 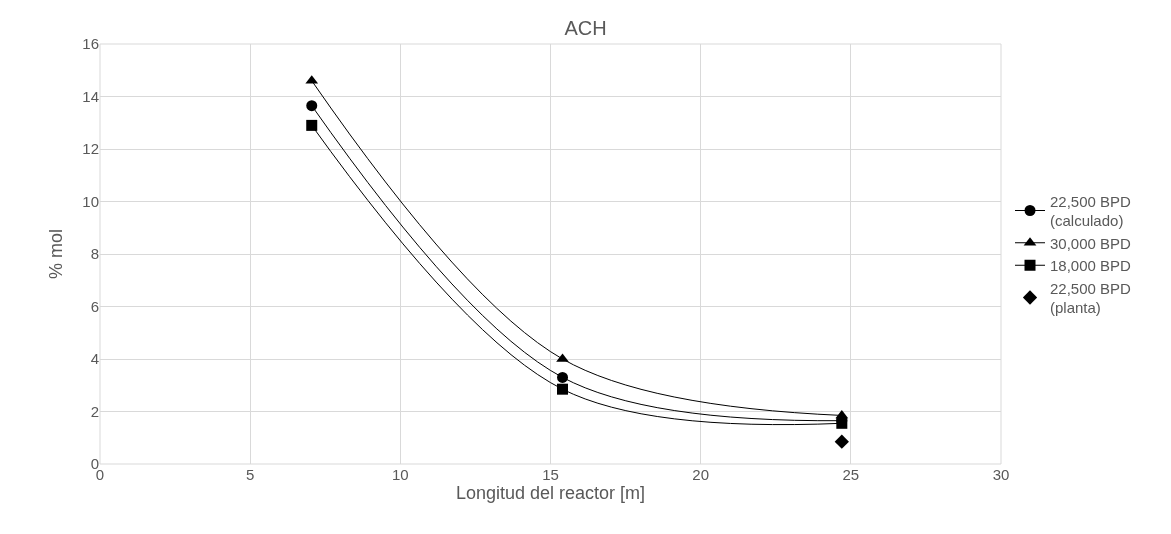 What do you see at coordinates (55, 254) in the screenshot?
I see `y-axis-title: % mol` at bounding box center [55, 254].